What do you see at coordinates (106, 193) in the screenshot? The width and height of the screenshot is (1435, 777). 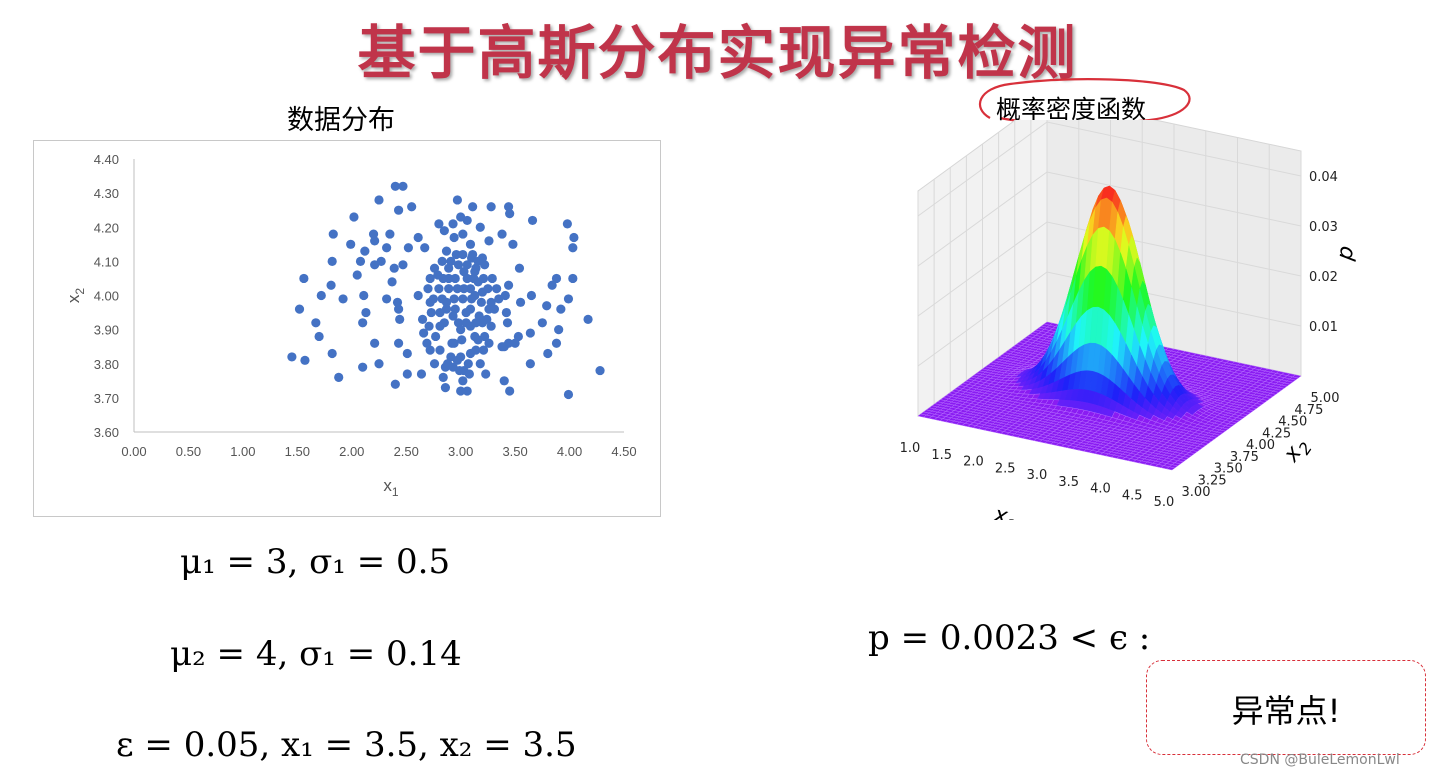 I see `scatter-y-tick-label: 4.30` at bounding box center [106, 193].